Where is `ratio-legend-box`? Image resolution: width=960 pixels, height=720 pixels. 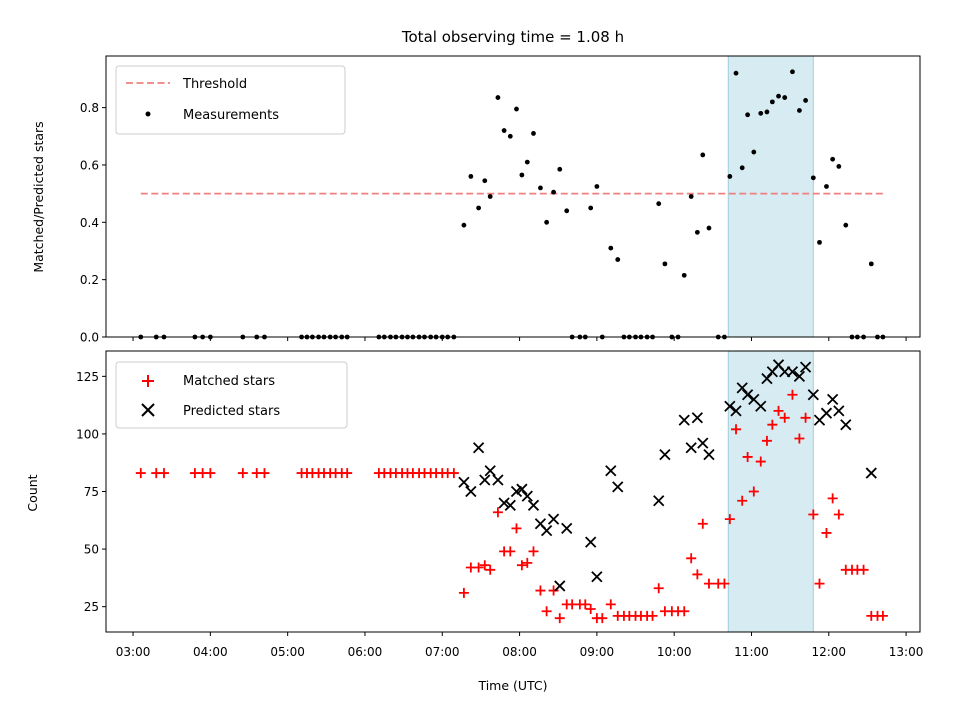 ratio-legend-box is located at coordinates (230, 100).